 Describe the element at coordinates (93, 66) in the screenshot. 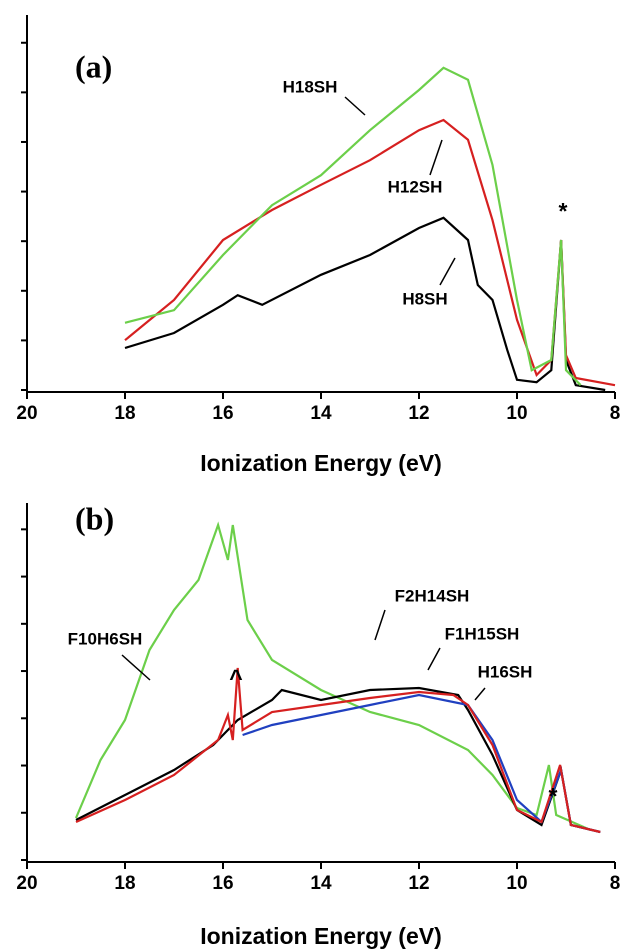

I see `panel-label: (a)` at that location.